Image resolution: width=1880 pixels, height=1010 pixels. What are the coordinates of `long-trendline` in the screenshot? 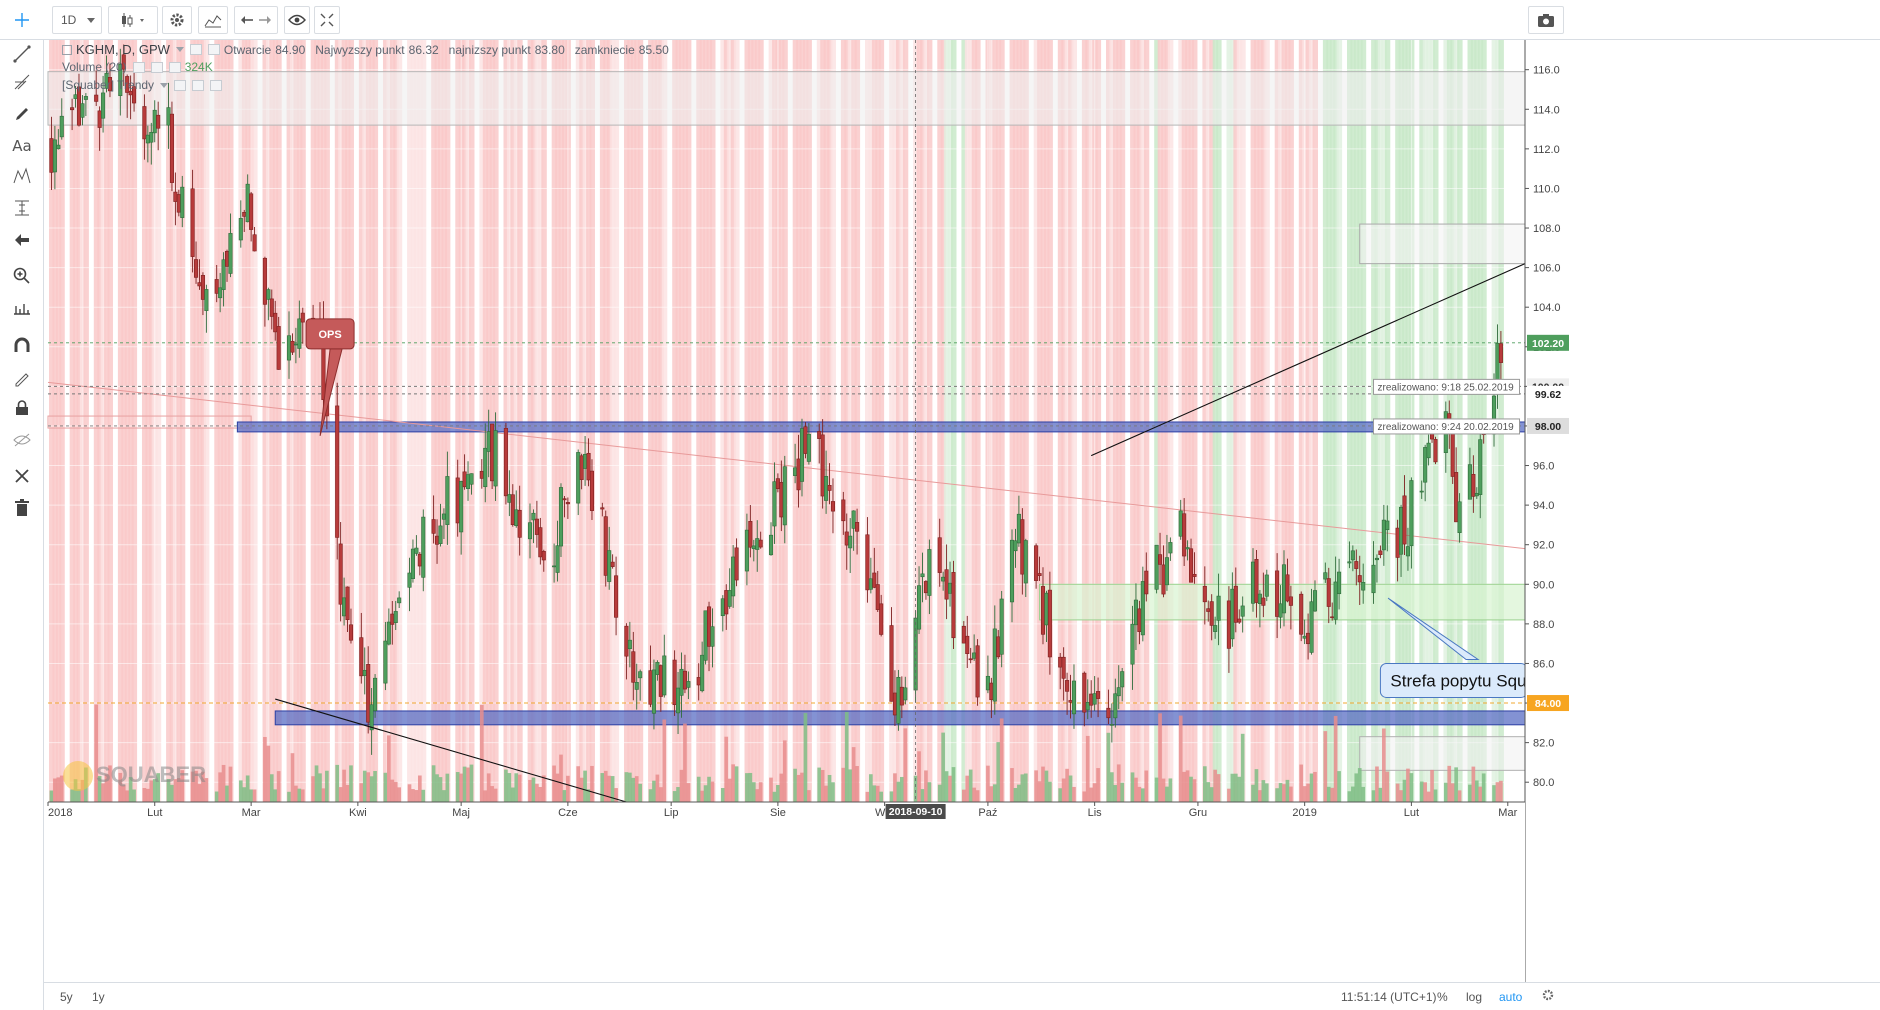 It's located at (786, 465).